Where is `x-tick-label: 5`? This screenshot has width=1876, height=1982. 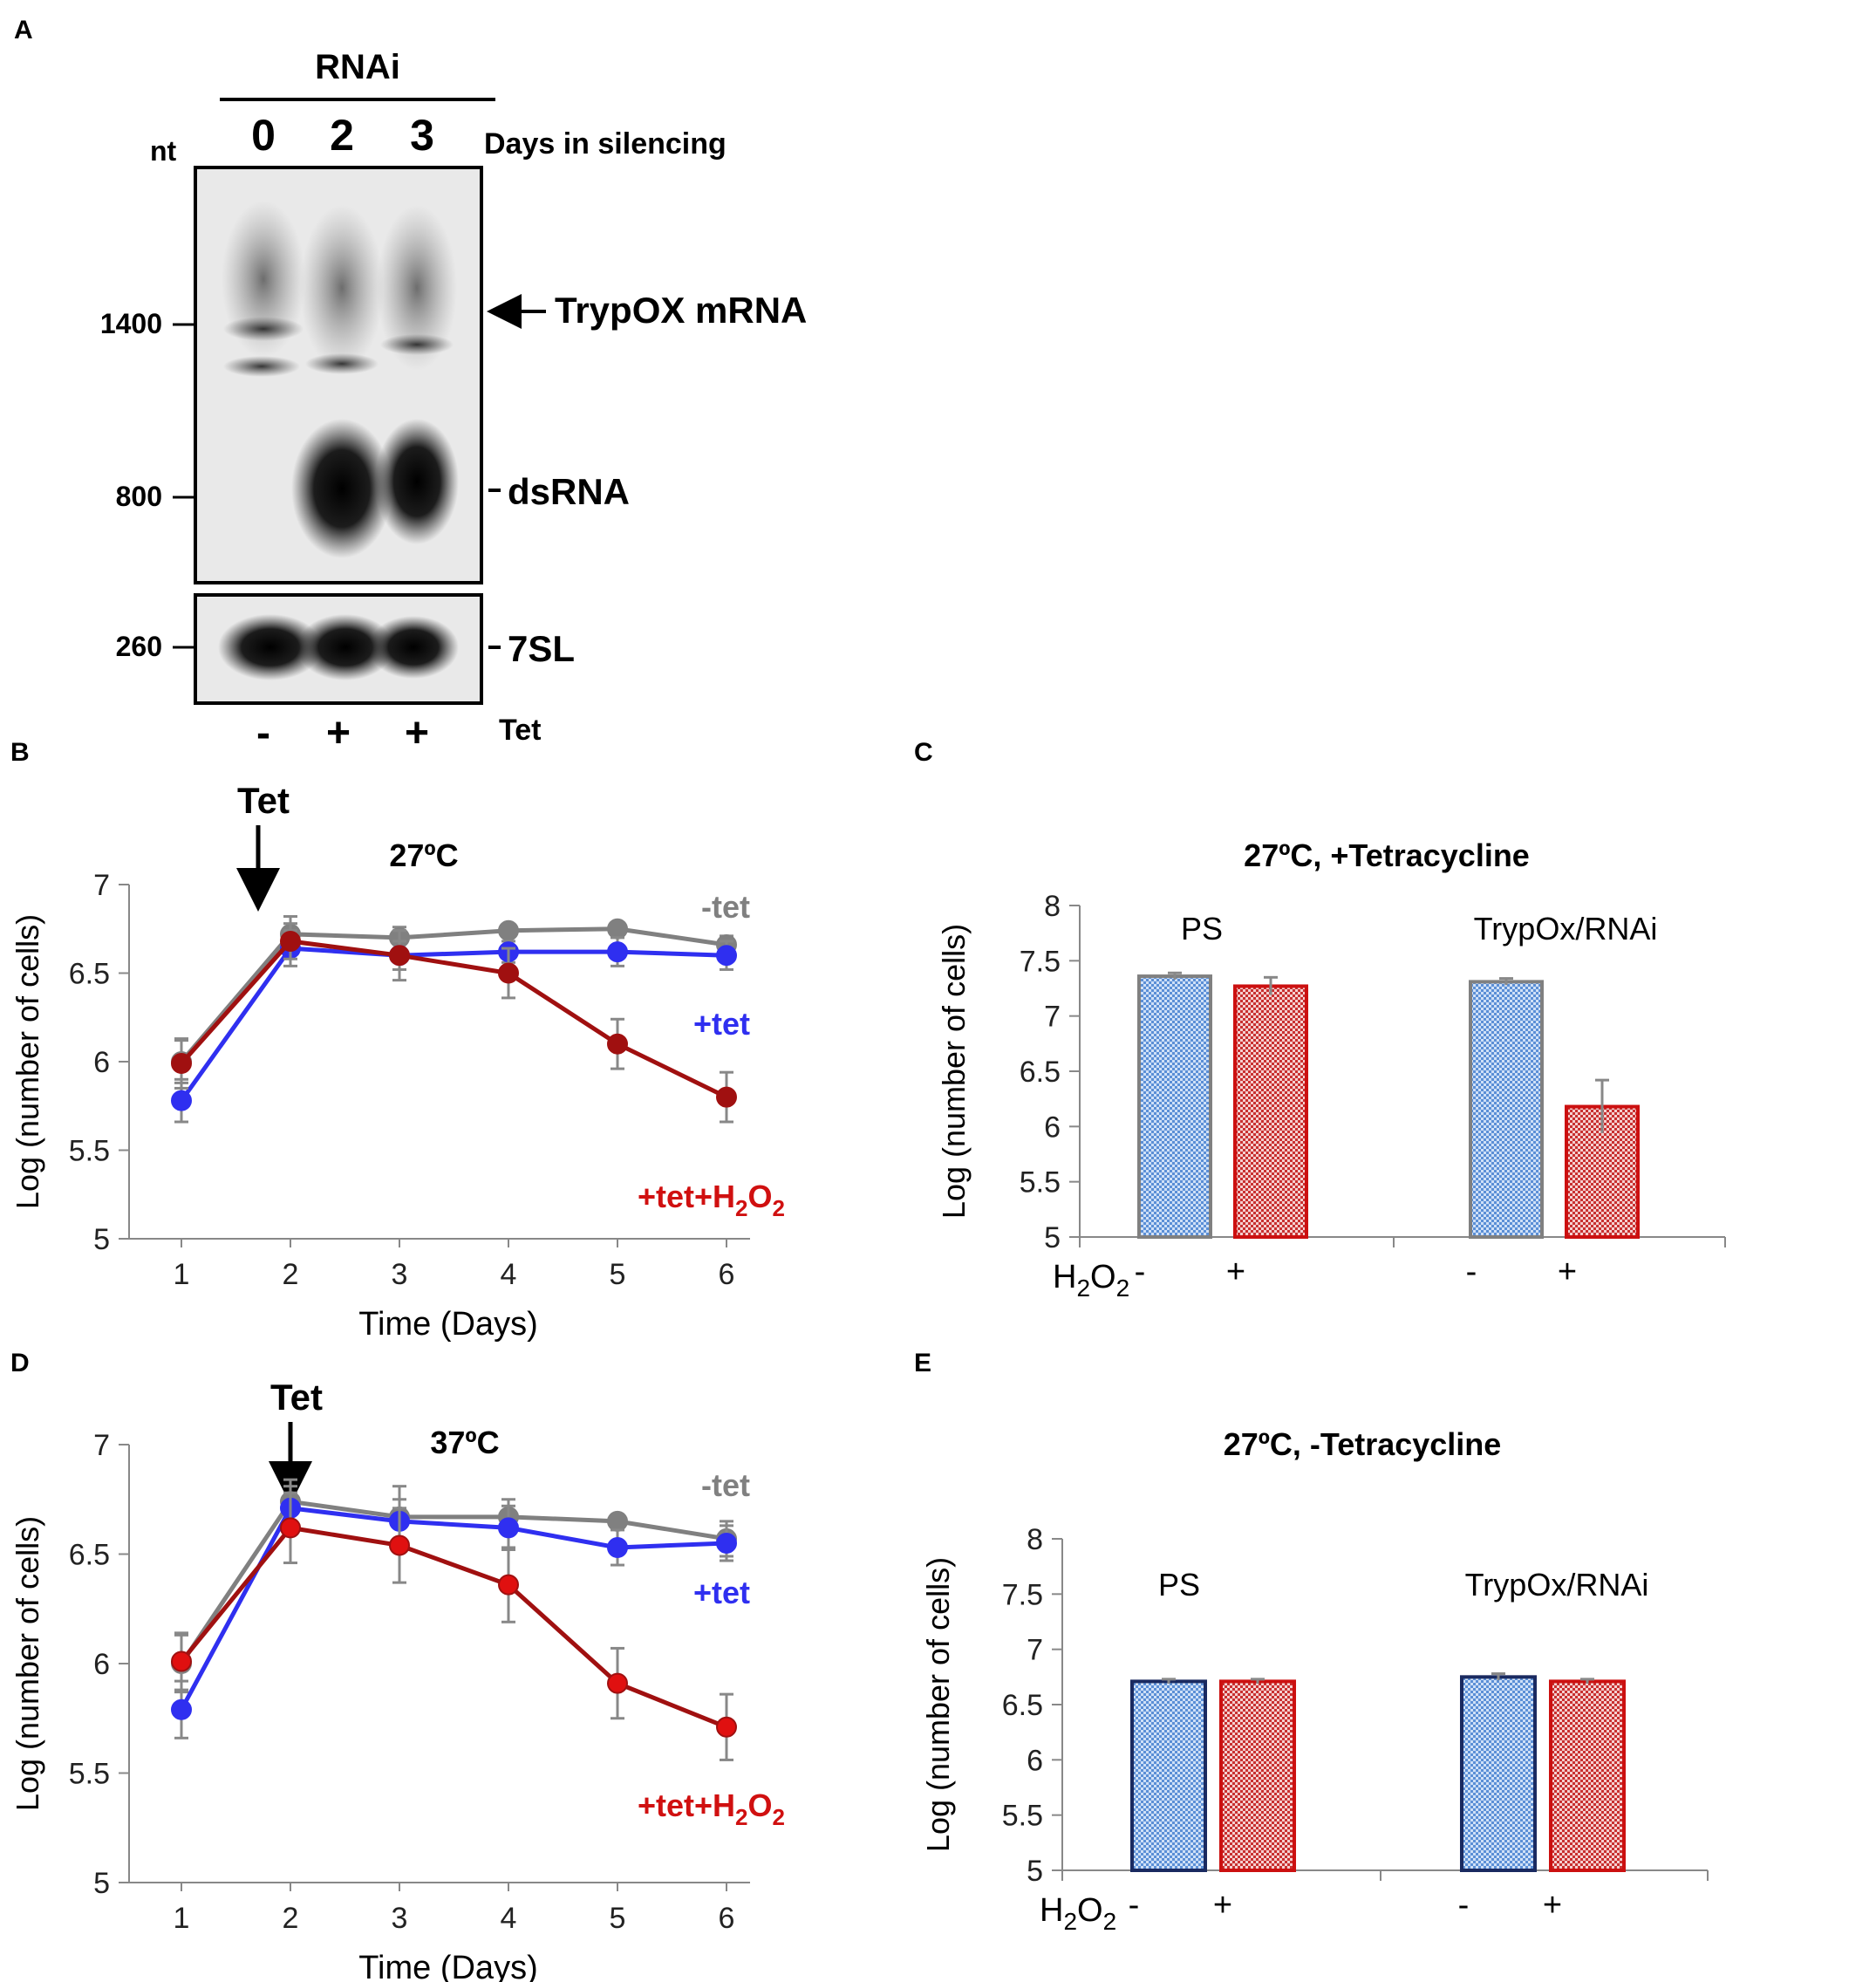
x-tick-label: 5 is located at coordinates (618, 1918).